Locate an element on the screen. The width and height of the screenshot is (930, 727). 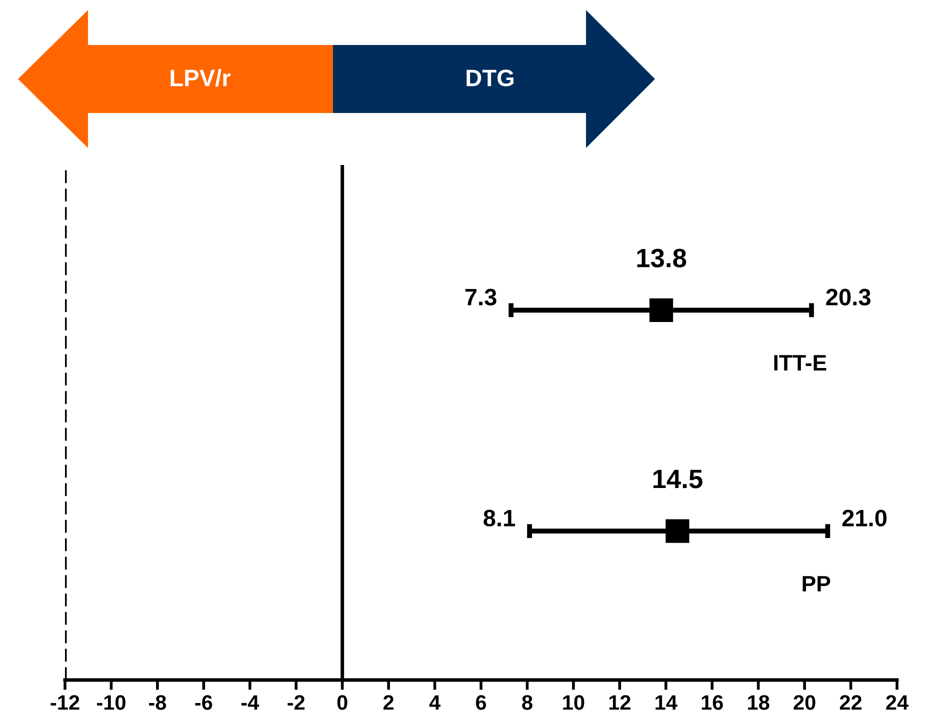
x-tick-label: 24 is located at coordinates (897, 702).